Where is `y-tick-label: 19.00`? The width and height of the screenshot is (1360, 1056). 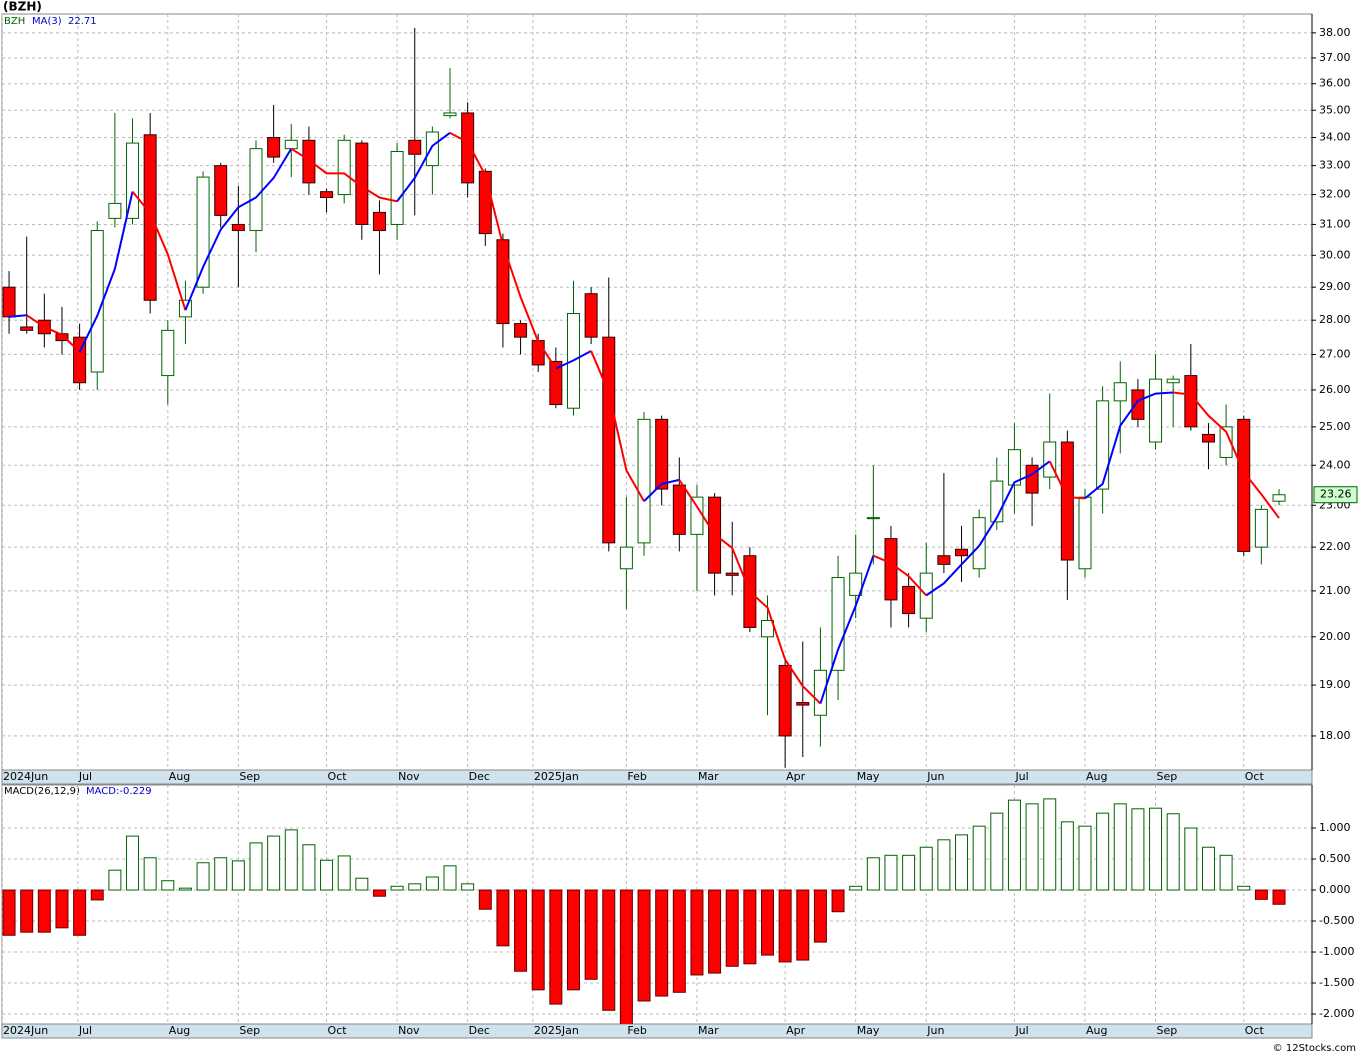
y-tick-label: 19.00 is located at coordinates (1335, 684).